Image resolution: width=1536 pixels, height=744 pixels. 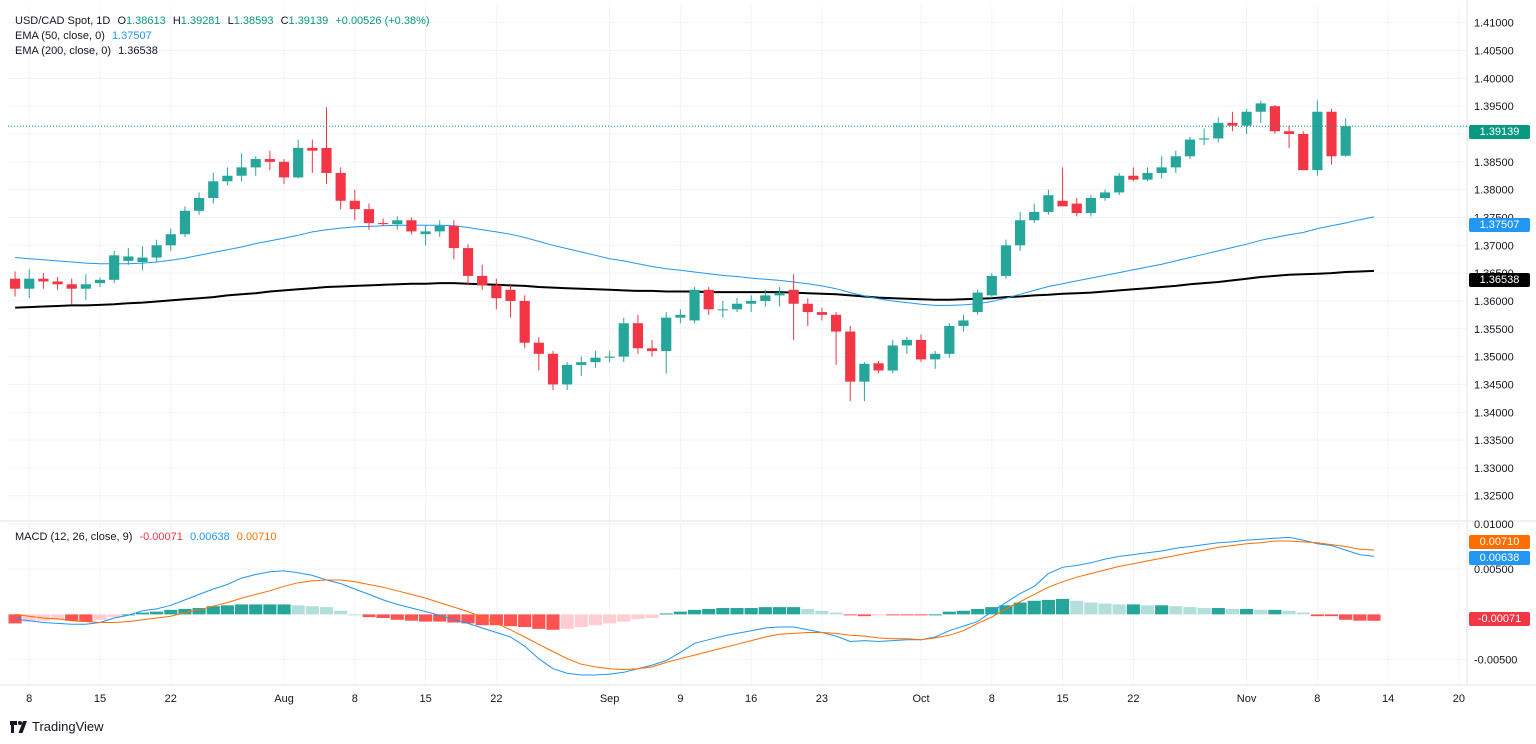 What do you see at coordinates (1494, 413) in the screenshot?
I see `price-tick-label: 1.34000` at bounding box center [1494, 413].